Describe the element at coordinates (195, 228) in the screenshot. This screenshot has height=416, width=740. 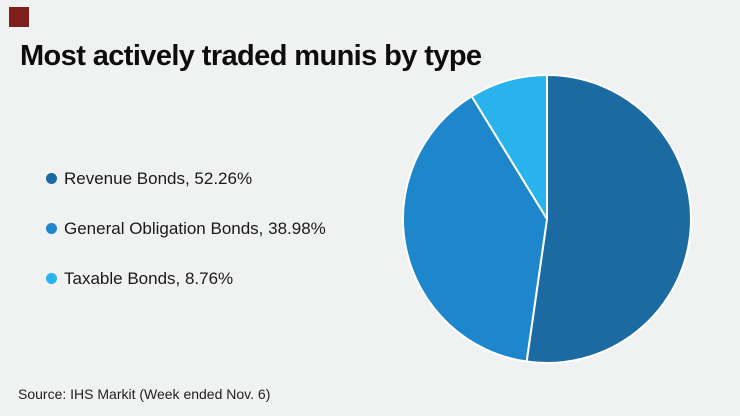
I see `legend-label-general-obligation-bonds: General Obligation Bonds, 38.98%` at that location.